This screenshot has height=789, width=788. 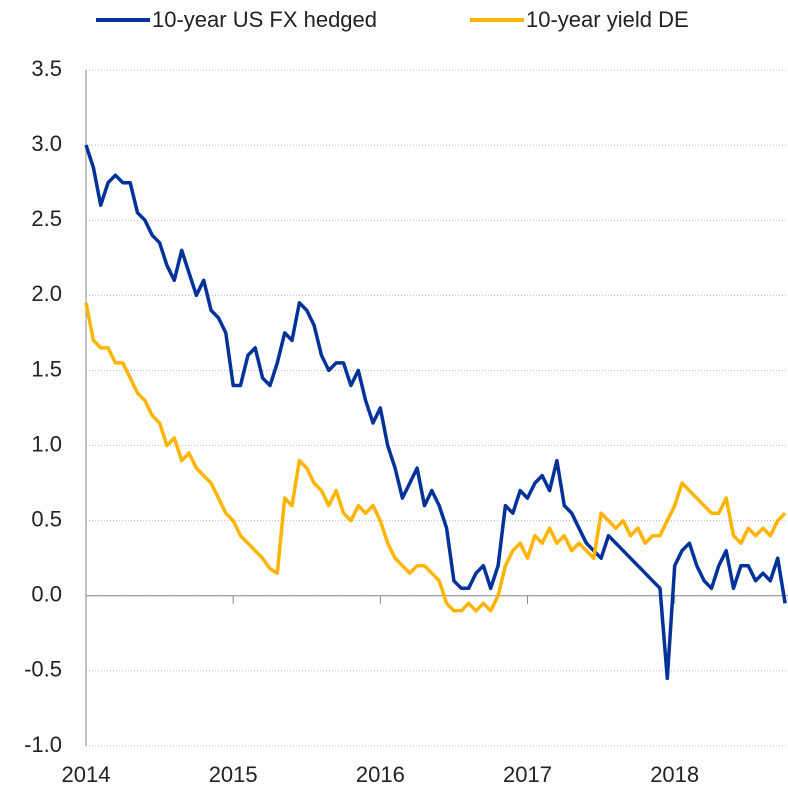 What do you see at coordinates (46, 293) in the screenshot?
I see `y-tick-label: 2.0` at bounding box center [46, 293].